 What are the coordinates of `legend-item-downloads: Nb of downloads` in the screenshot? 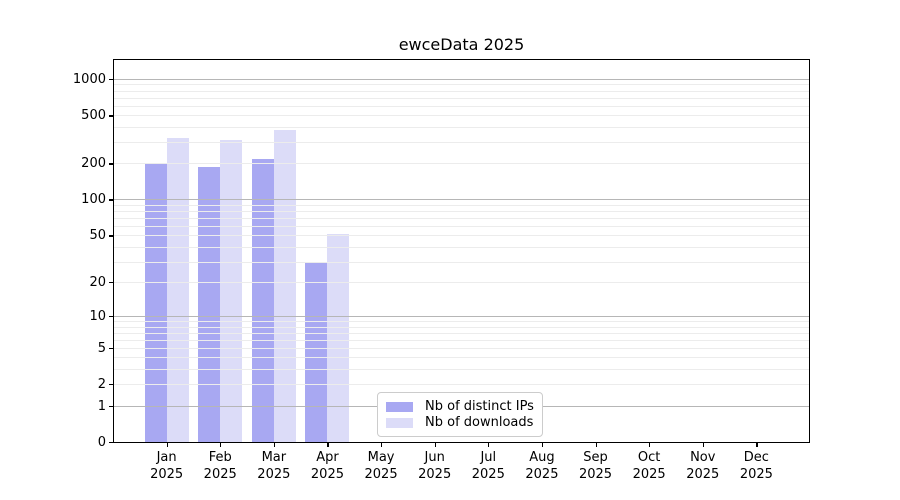 It's located at (464, 423).